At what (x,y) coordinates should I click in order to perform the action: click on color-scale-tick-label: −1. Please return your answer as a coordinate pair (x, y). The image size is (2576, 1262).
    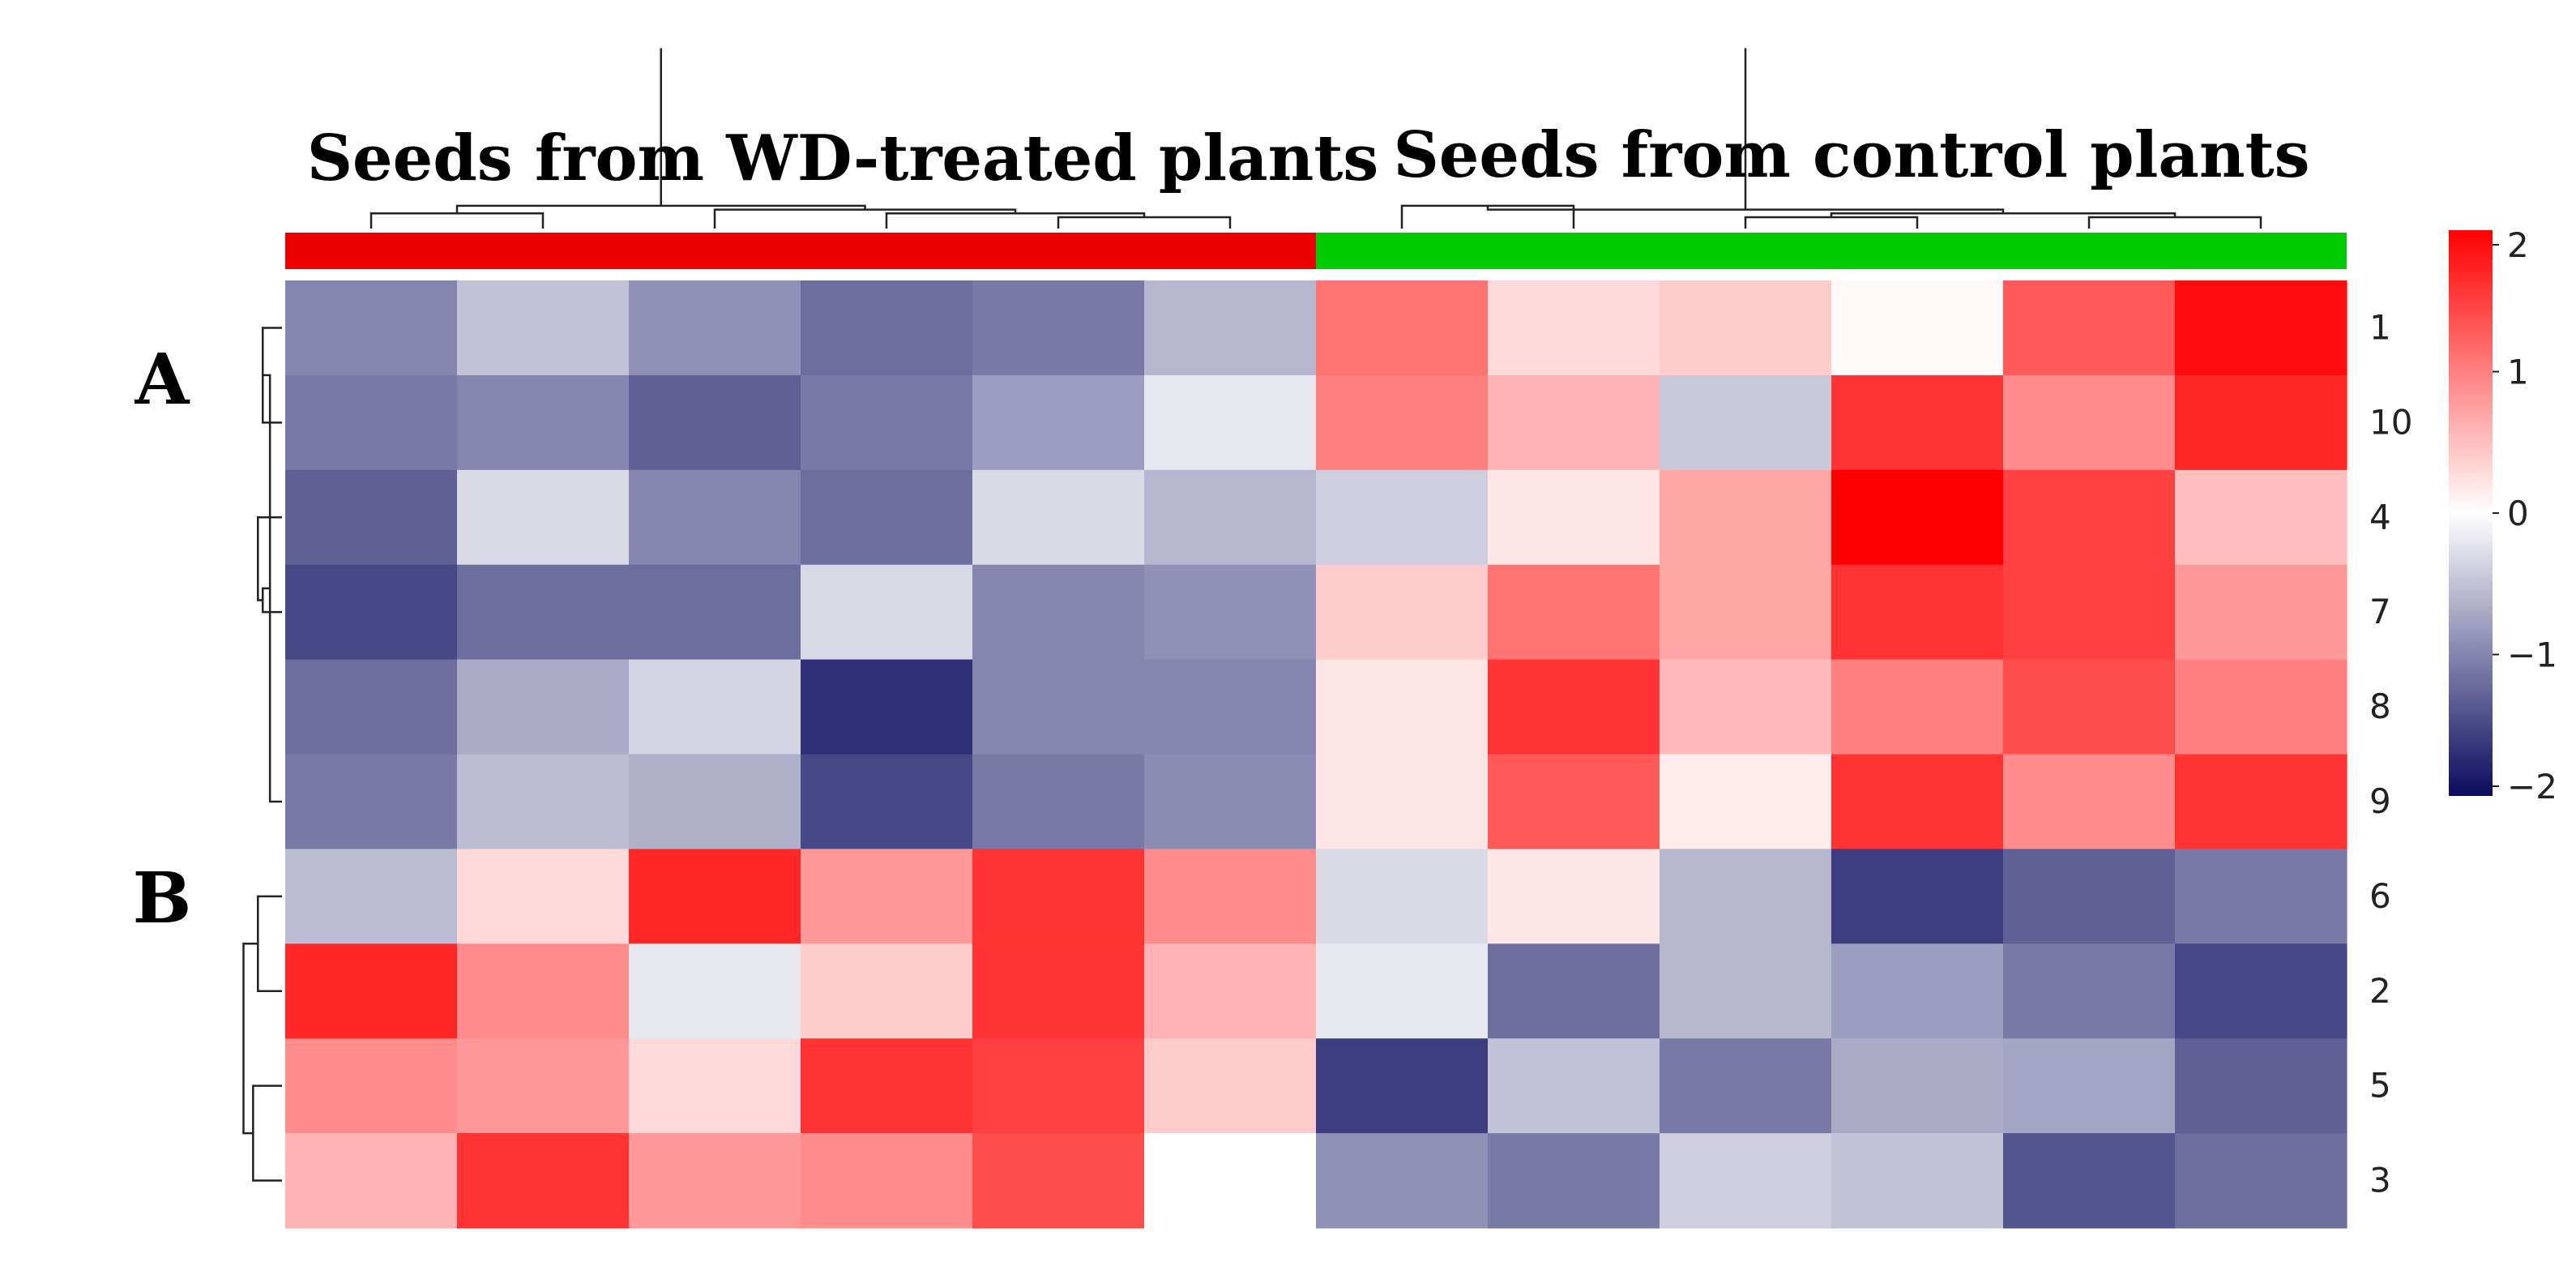
    Looking at the image, I should click on (2532, 655).